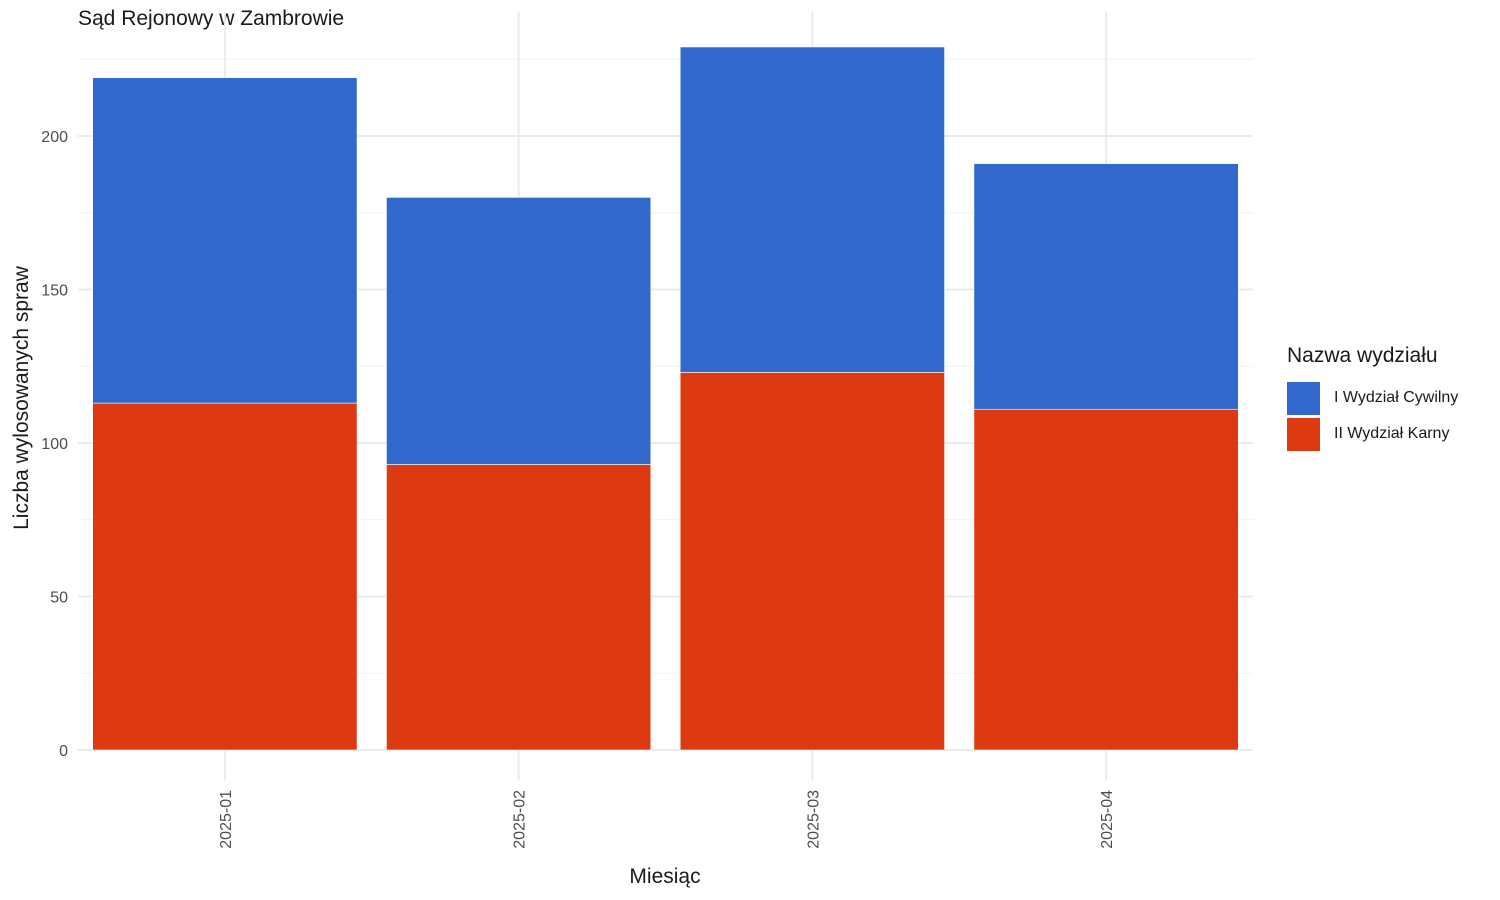 This screenshot has height=900, width=1500. Describe the element at coordinates (211, 18) in the screenshot. I see `chart-title: Sąd Rejonowy w Zambrowie` at that location.